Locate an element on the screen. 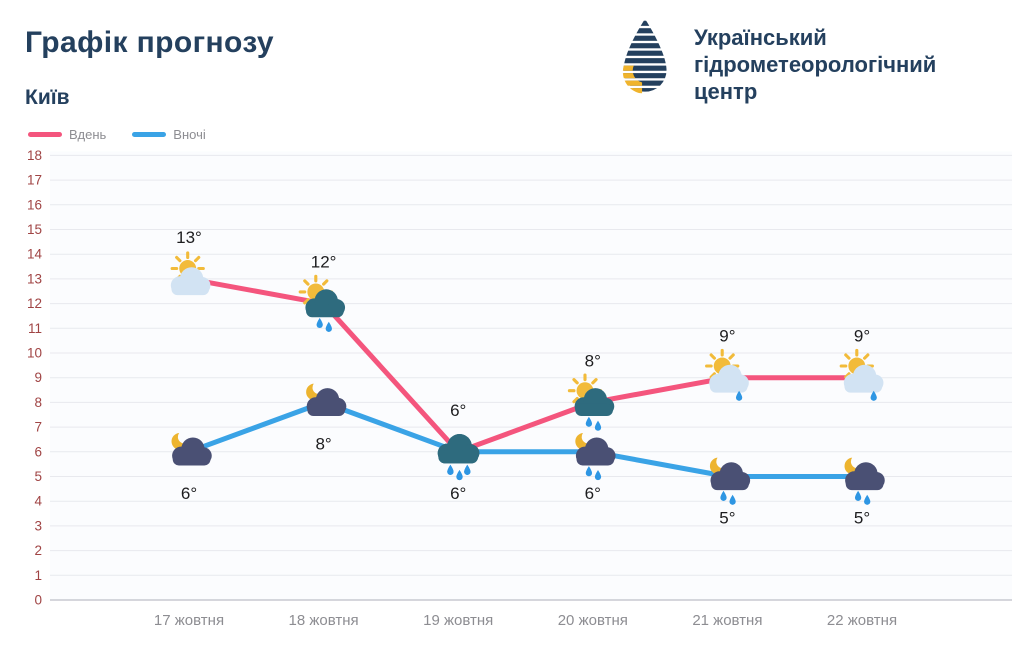  temp-label: 12° is located at coordinates (324, 262).